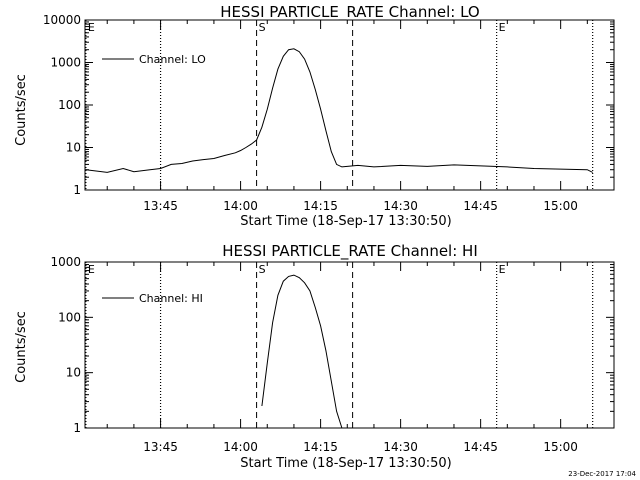 Image resolution: width=640 pixels, height=480 pixels. I want to click on generation-timestamp: 23-Dec-2017 17:04, so click(602, 474).